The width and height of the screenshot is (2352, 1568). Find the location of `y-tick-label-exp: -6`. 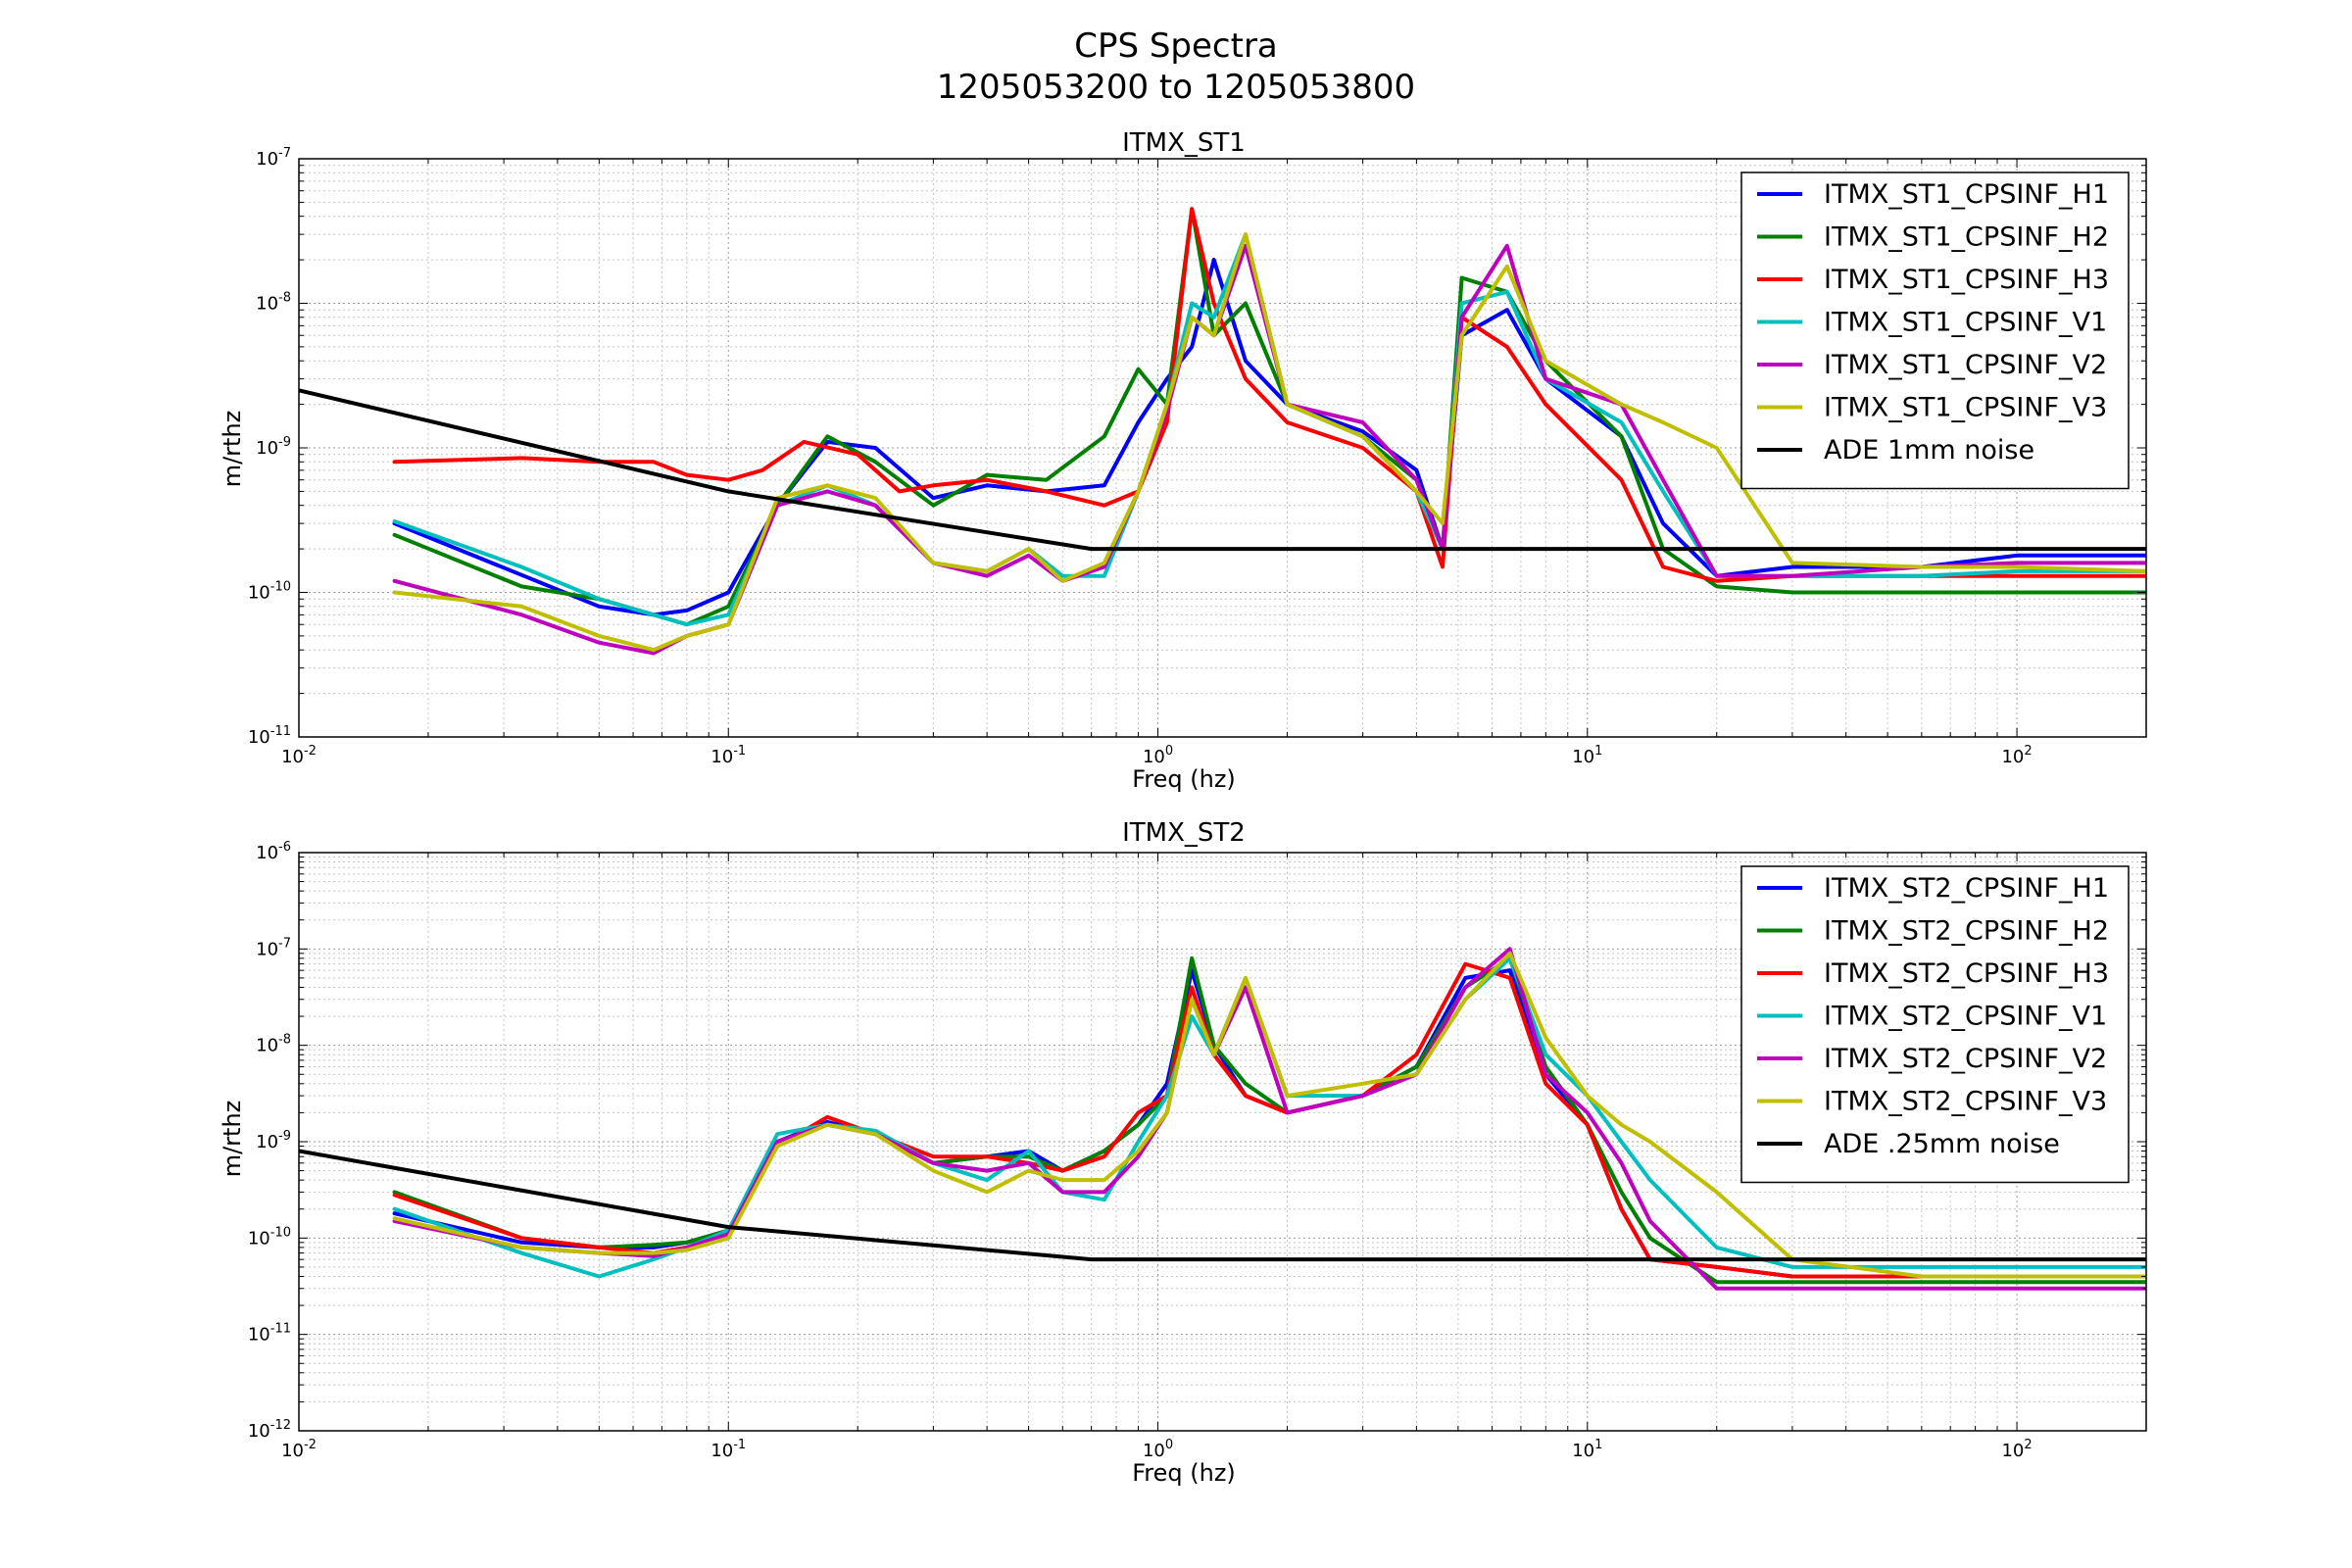

y-tick-label-exp: -6 is located at coordinates (284, 847).